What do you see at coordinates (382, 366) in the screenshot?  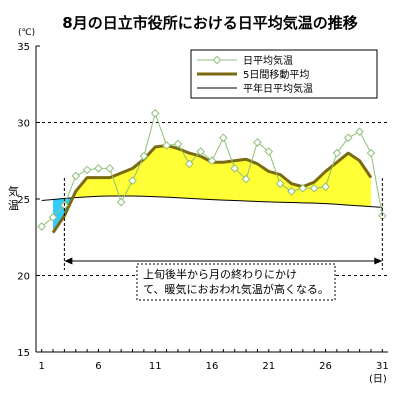 I see `x-tick-label: 31` at bounding box center [382, 366].